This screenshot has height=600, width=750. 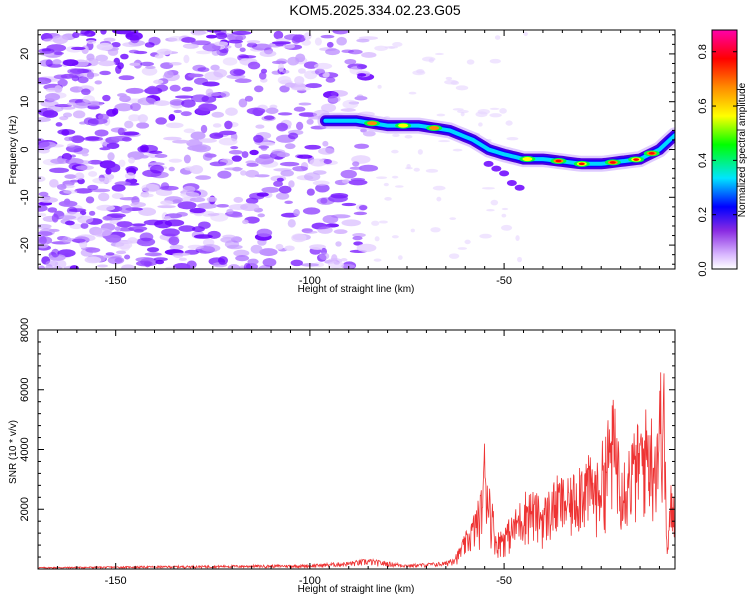 What do you see at coordinates (703, 51) in the screenshot?
I see `colorbar-tick-label-4: 0.8` at bounding box center [703, 51].